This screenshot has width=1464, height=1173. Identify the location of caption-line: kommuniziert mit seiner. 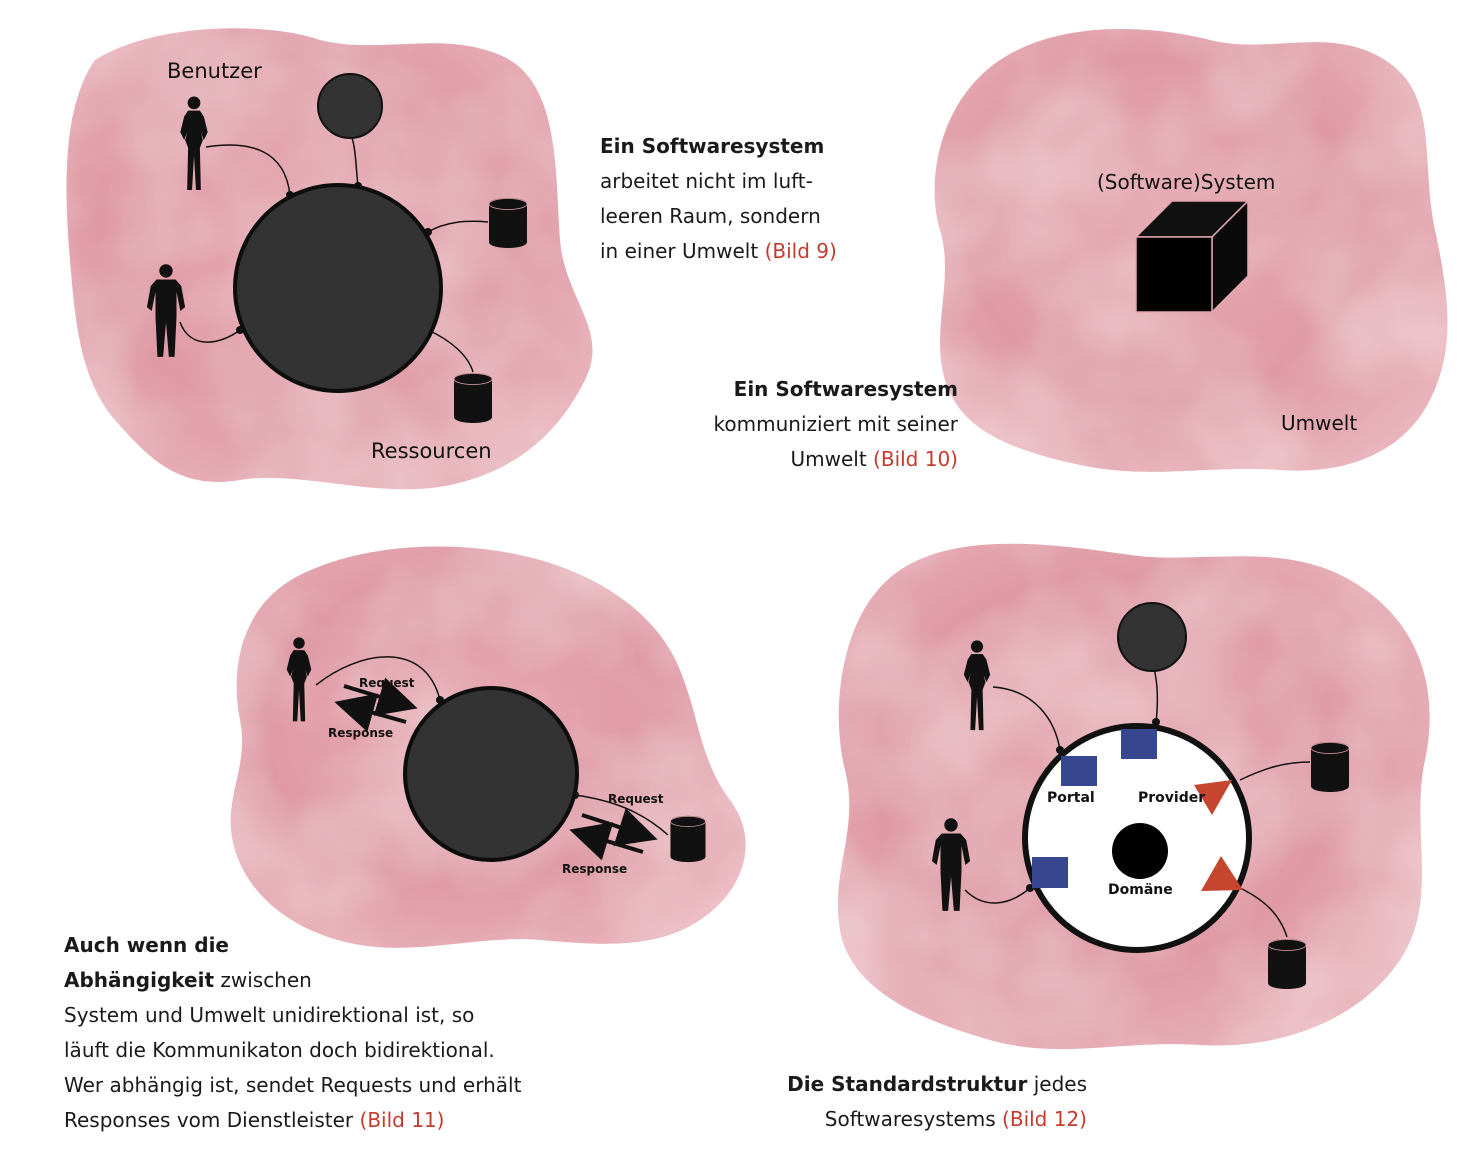
(835, 424).